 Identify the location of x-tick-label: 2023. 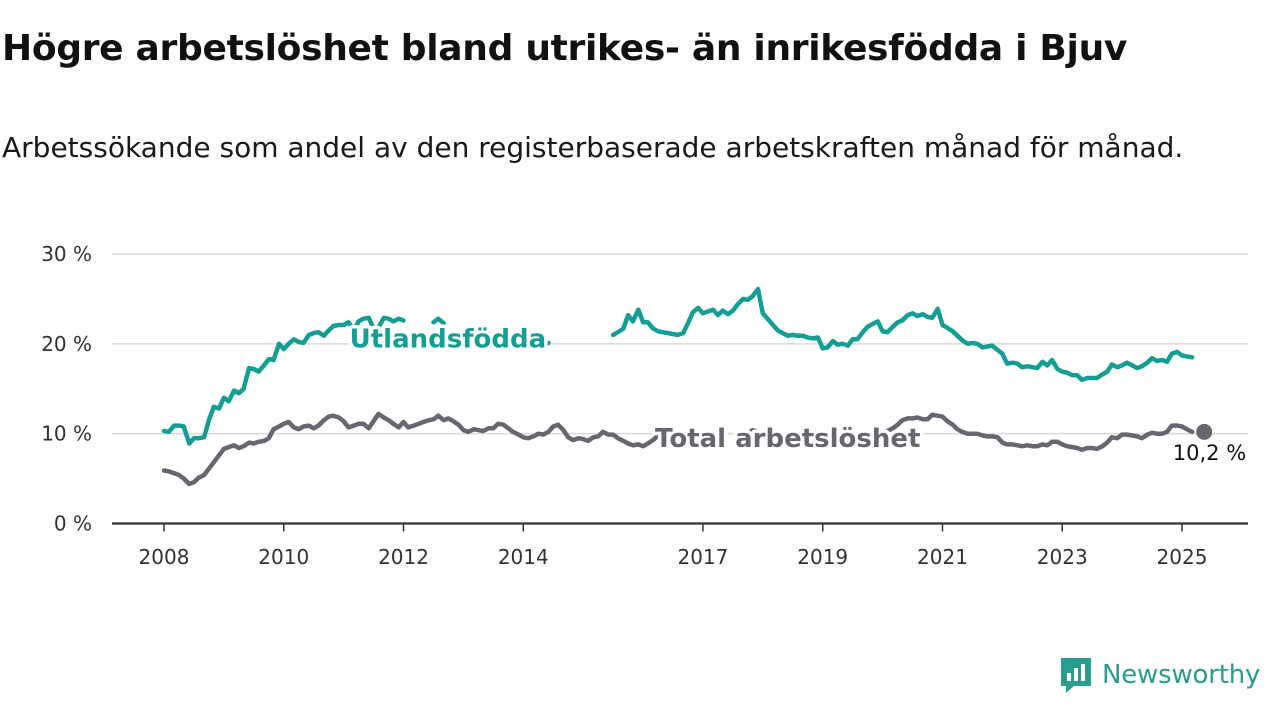
(1062, 557).